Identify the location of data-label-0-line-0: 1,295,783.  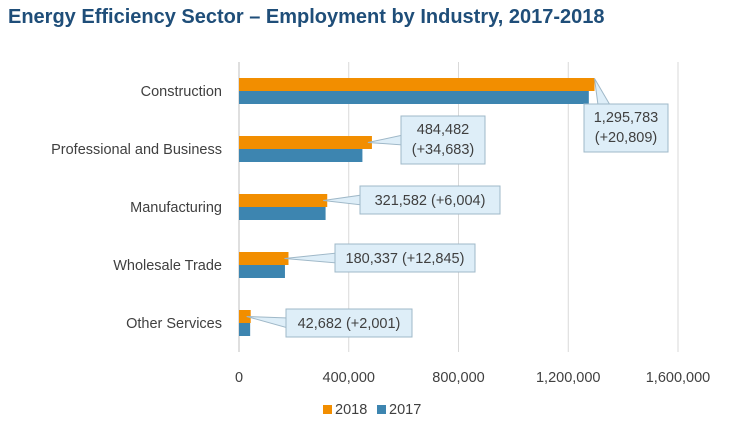
(626, 118).